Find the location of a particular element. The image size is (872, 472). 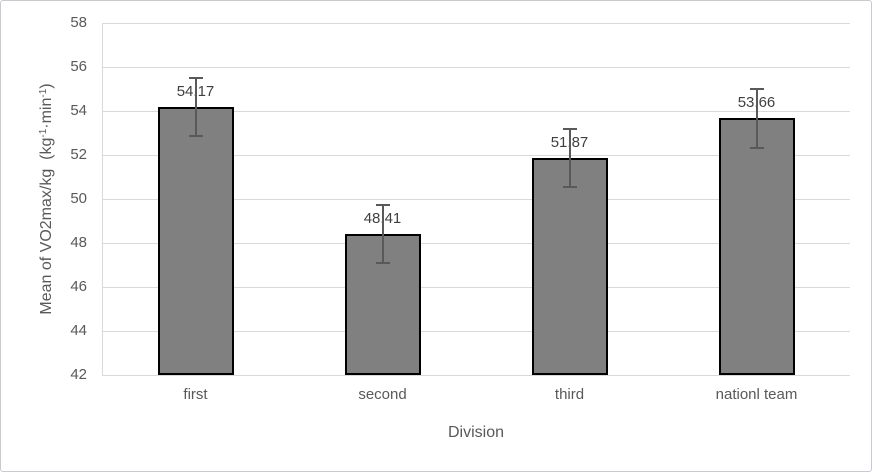

y-tick-label: 42 is located at coordinates (78, 374).